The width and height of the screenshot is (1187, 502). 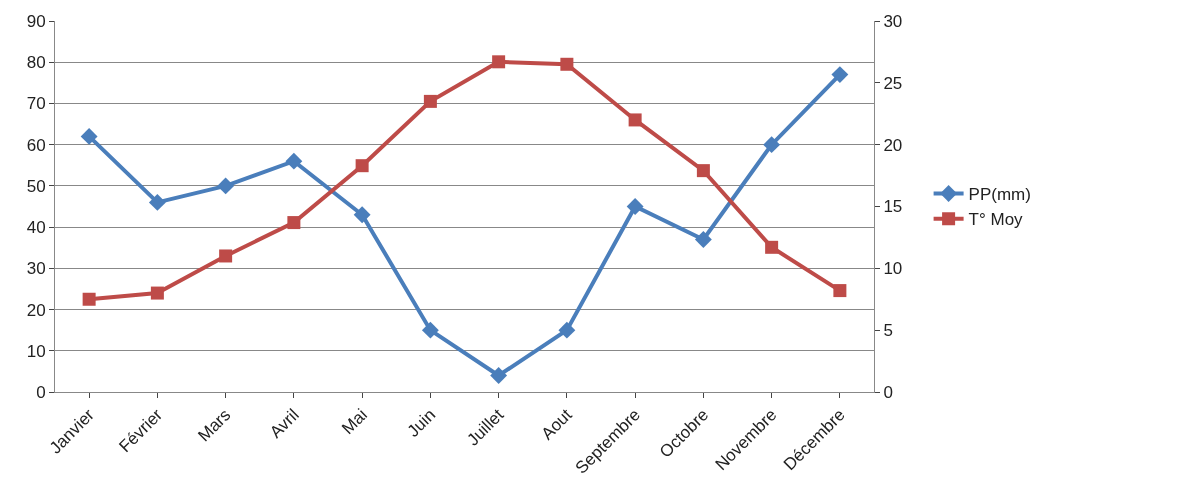 I want to click on y2-tick-label: 0, so click(x=888, y=392).